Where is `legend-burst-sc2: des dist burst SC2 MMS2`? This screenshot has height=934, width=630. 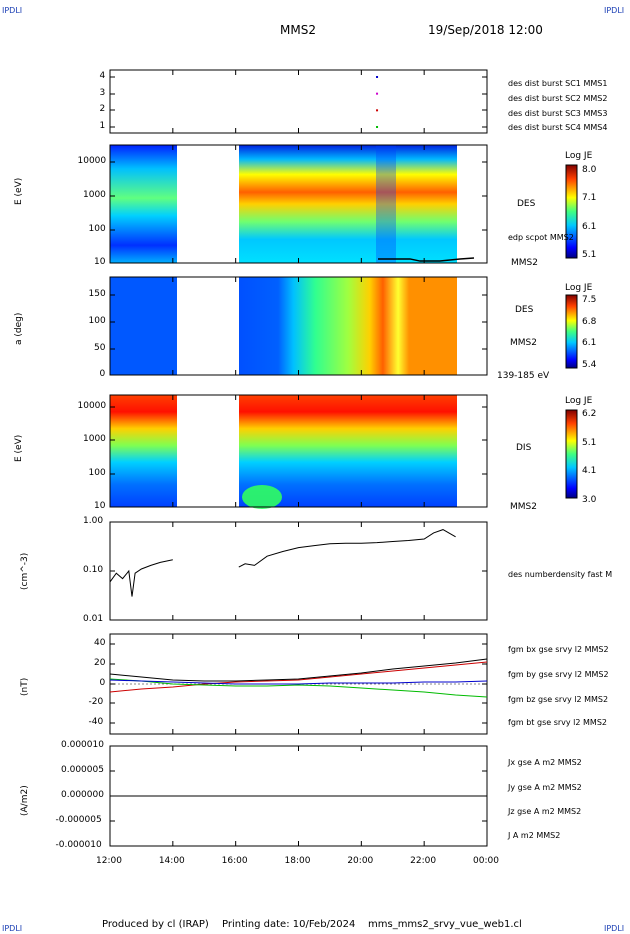
legend-burst-sc2: des dist burst SC2 MMS2 is located at coordinates (558, 98).